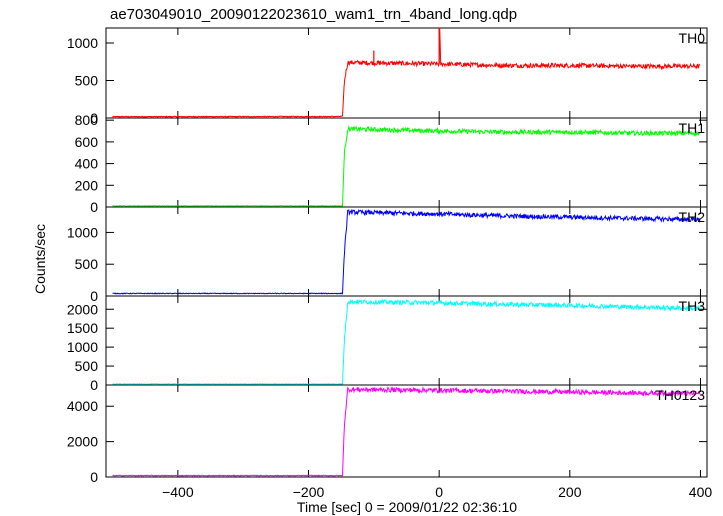 The height and width of the screenshot is (516, 723). I want to click on series-line-th0123, so click(406, 431).